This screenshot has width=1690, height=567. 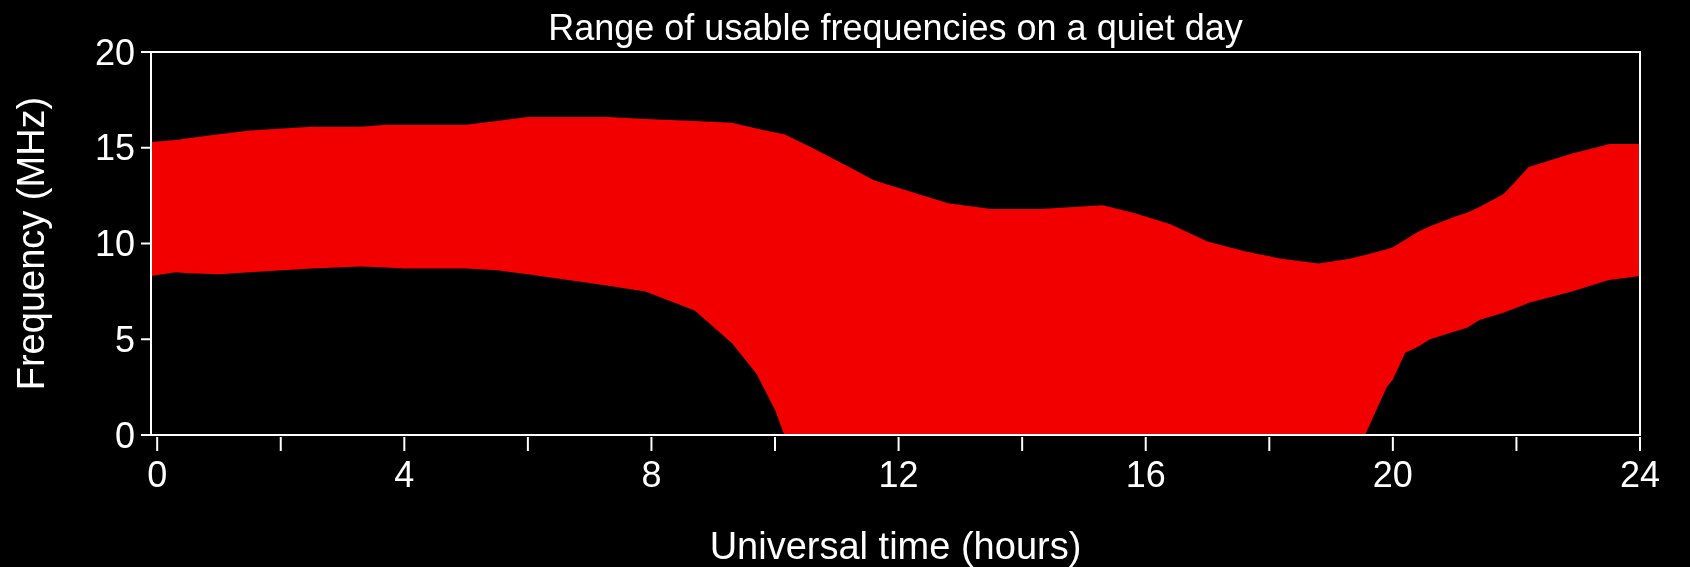 I want to click on y-tick-label: 10, so click(x=114, y=244).